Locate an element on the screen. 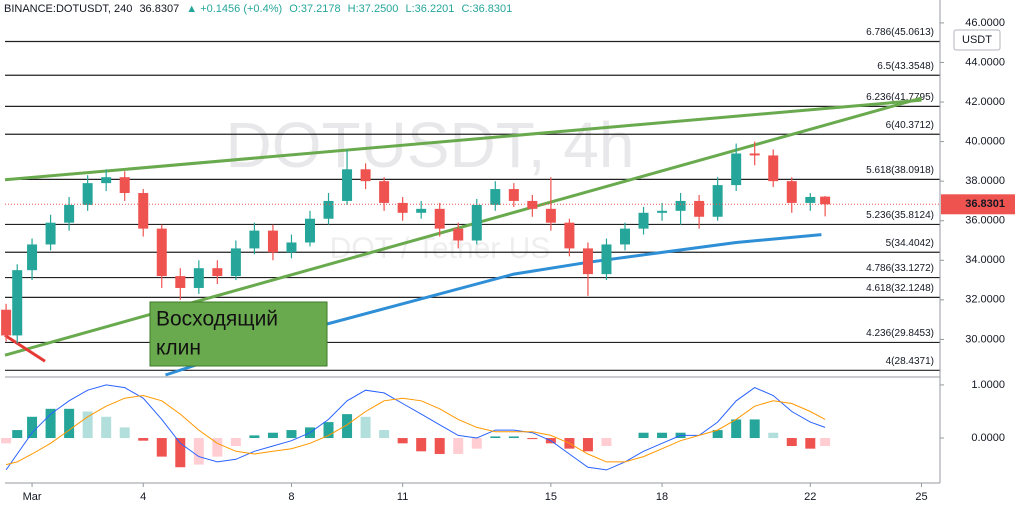 The width and height of the screenshot is (1024, 521). close: C:36.8301 is located at coordinates (486, 9).